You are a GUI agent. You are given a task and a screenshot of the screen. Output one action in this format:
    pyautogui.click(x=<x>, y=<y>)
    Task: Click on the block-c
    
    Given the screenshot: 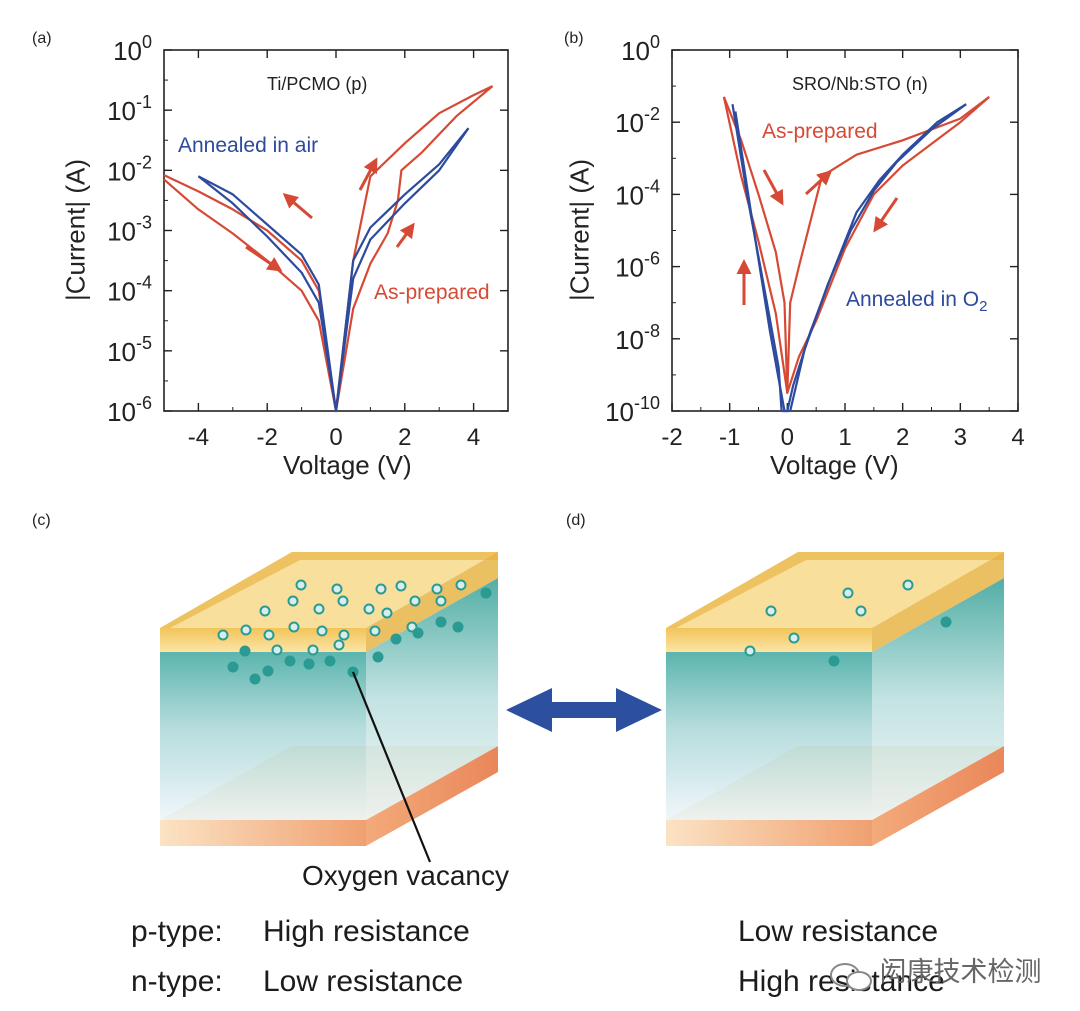 What is the action you would take?
    pyautogui.click(x=329, y=699)
    